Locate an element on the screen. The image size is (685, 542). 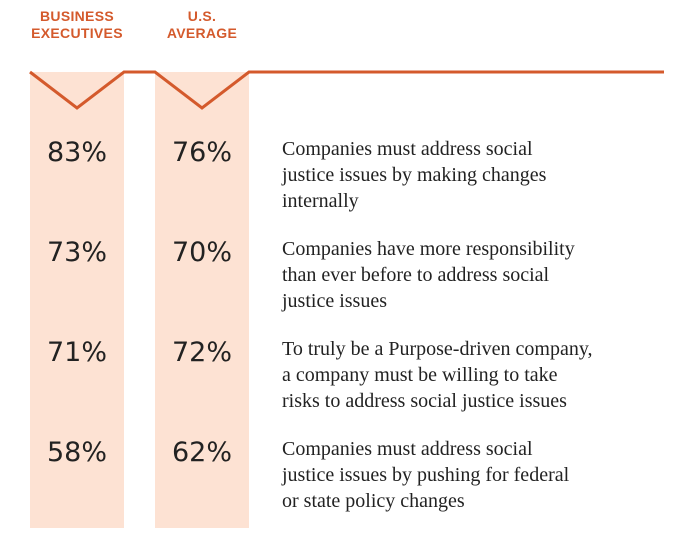
statement-line: justice issues by making changes is located at coordinates (414, 175).